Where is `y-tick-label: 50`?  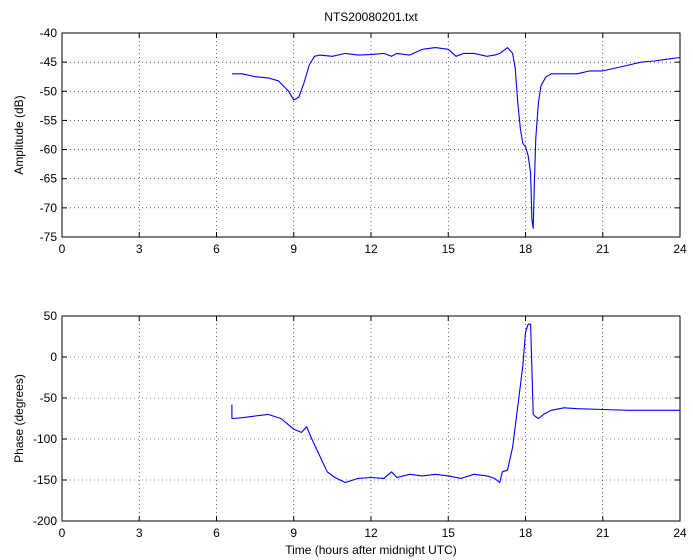
y-tick-label: 50 is located at coordinates (51, 316).